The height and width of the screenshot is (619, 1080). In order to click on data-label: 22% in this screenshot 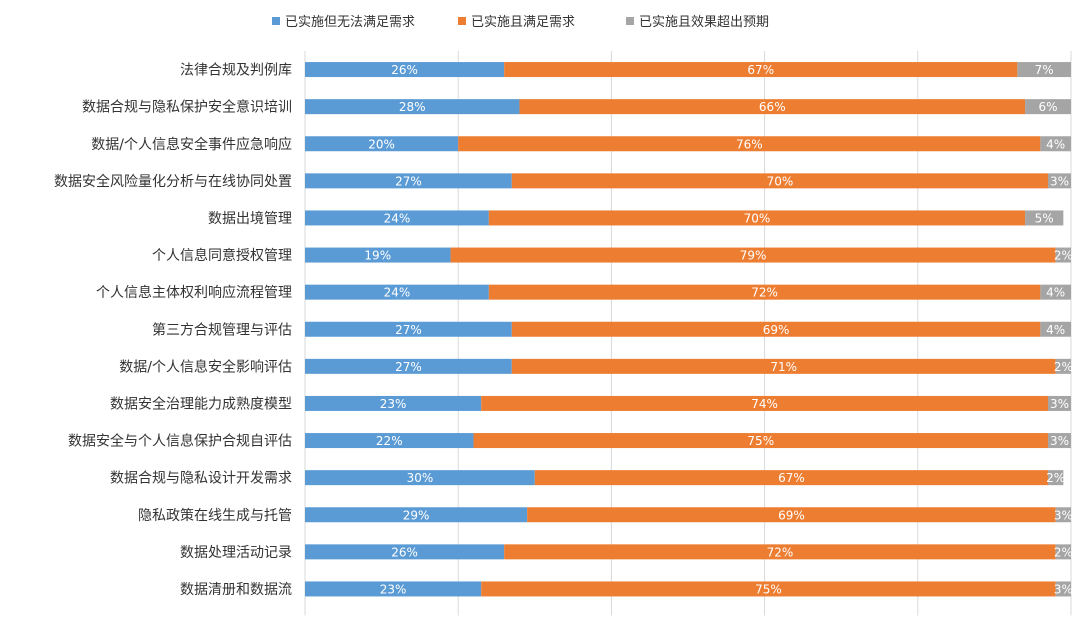, I will do `click(389, 441)`.